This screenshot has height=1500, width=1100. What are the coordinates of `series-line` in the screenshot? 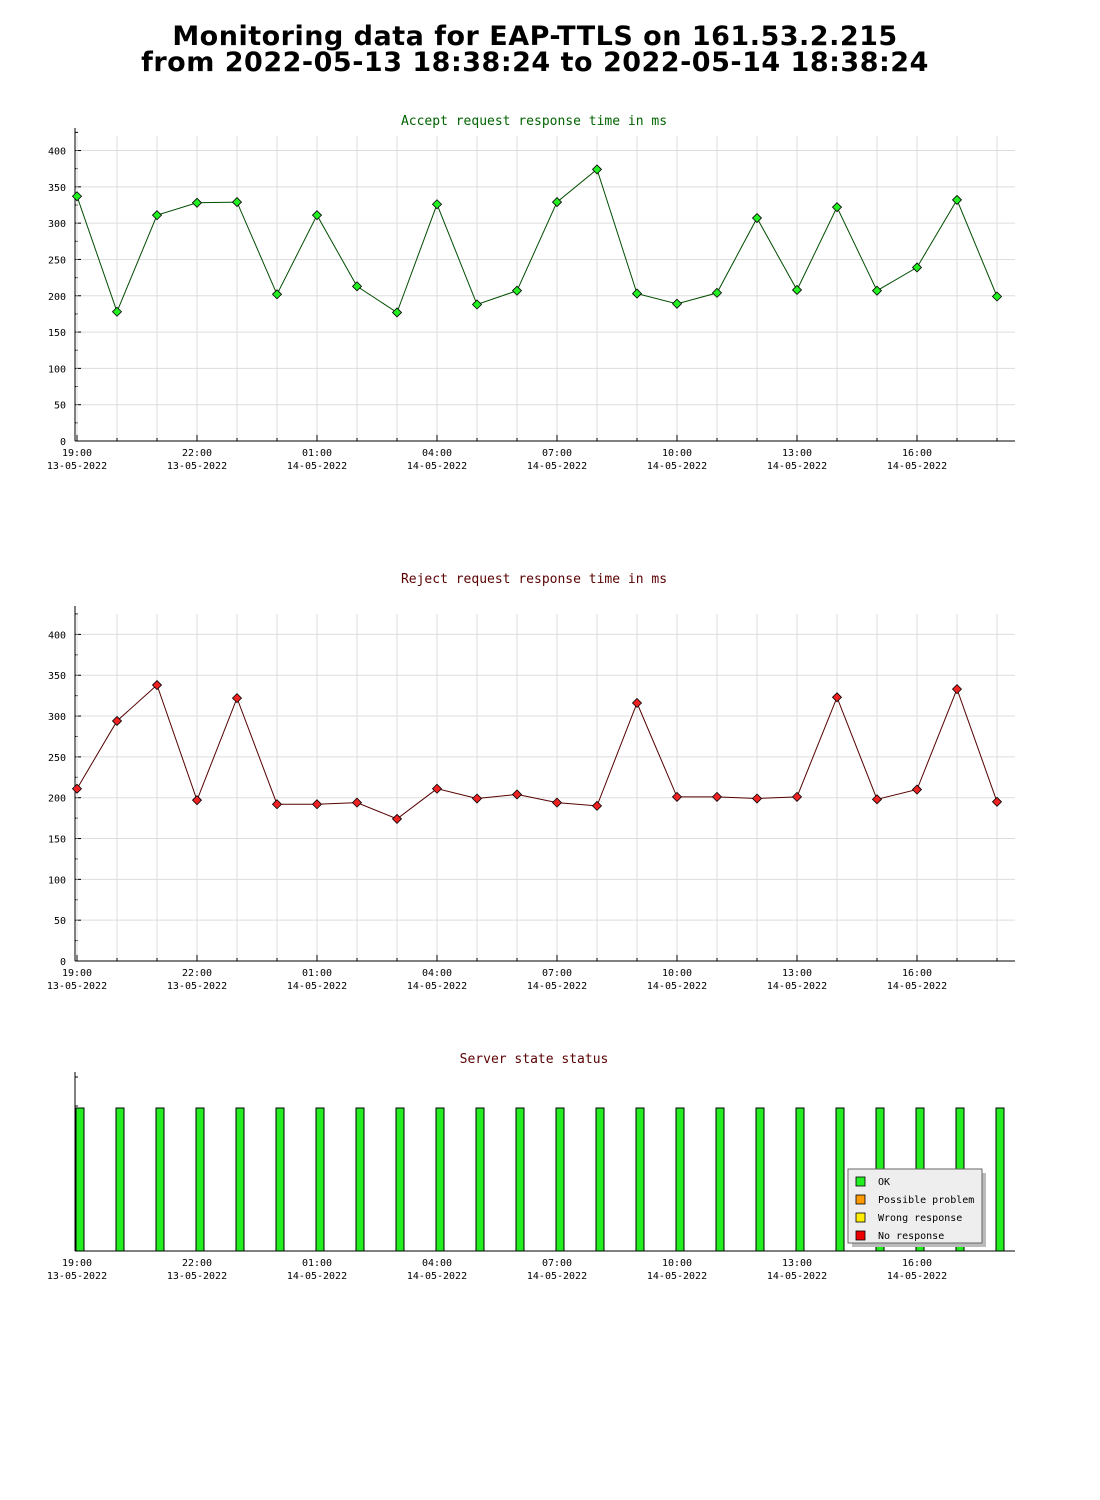 It's located at (537, 241).